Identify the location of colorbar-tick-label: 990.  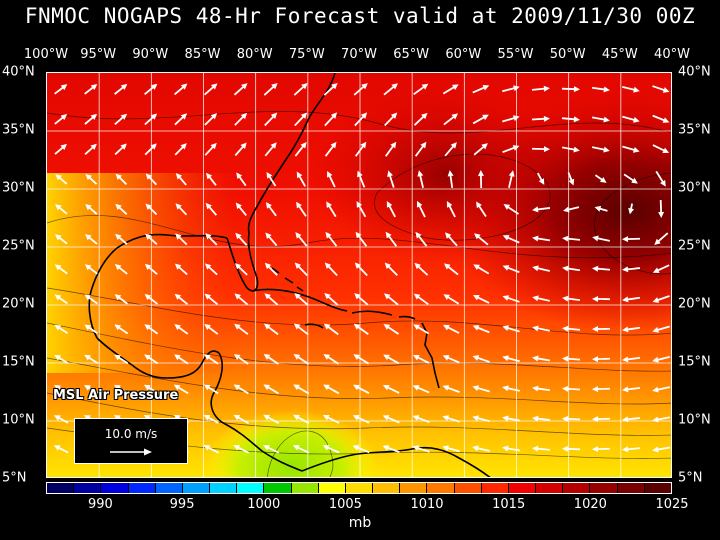
(100, 504).